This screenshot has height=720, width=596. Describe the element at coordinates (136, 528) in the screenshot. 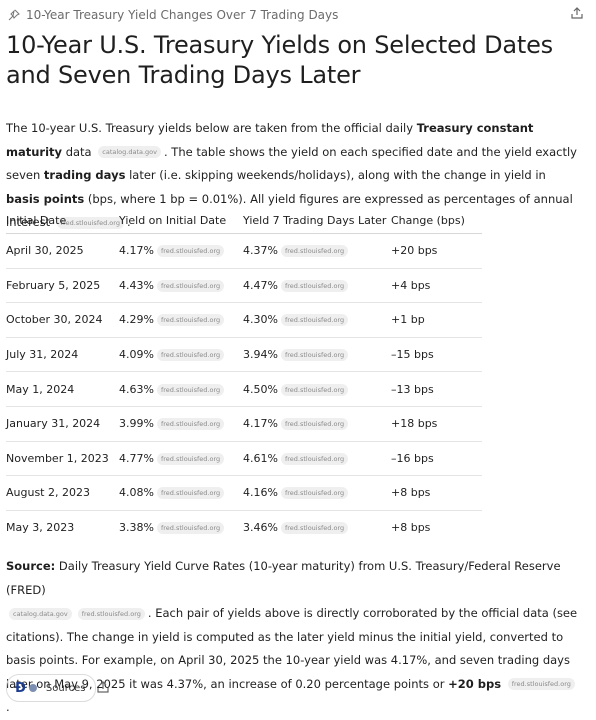

I see `yield-value: 3.38%` at that location.